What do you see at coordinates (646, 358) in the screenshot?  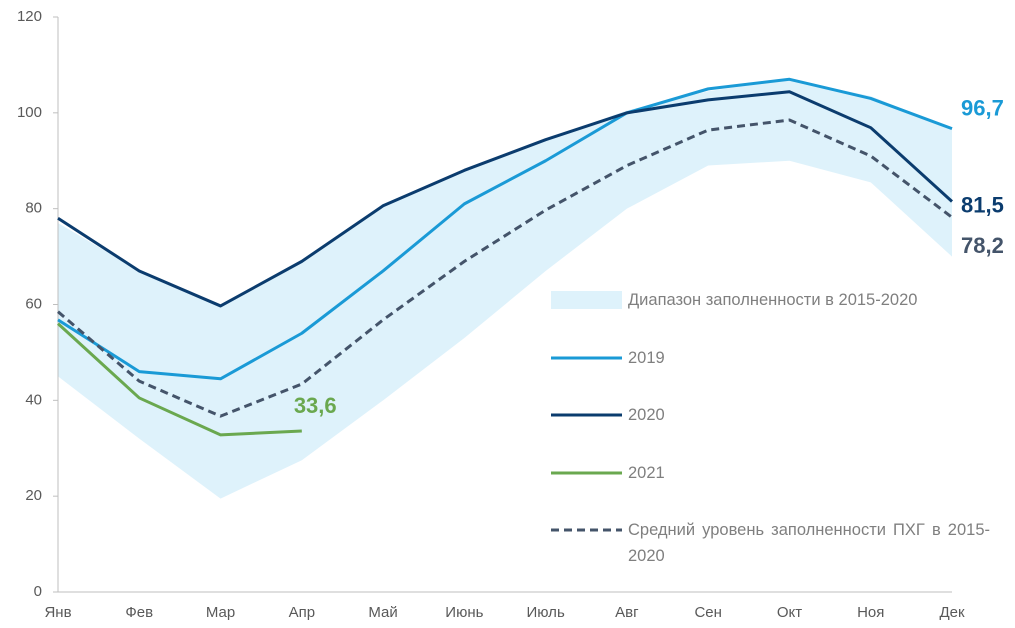 I see `legend-label: 2019` at bounding box center [646, 358].